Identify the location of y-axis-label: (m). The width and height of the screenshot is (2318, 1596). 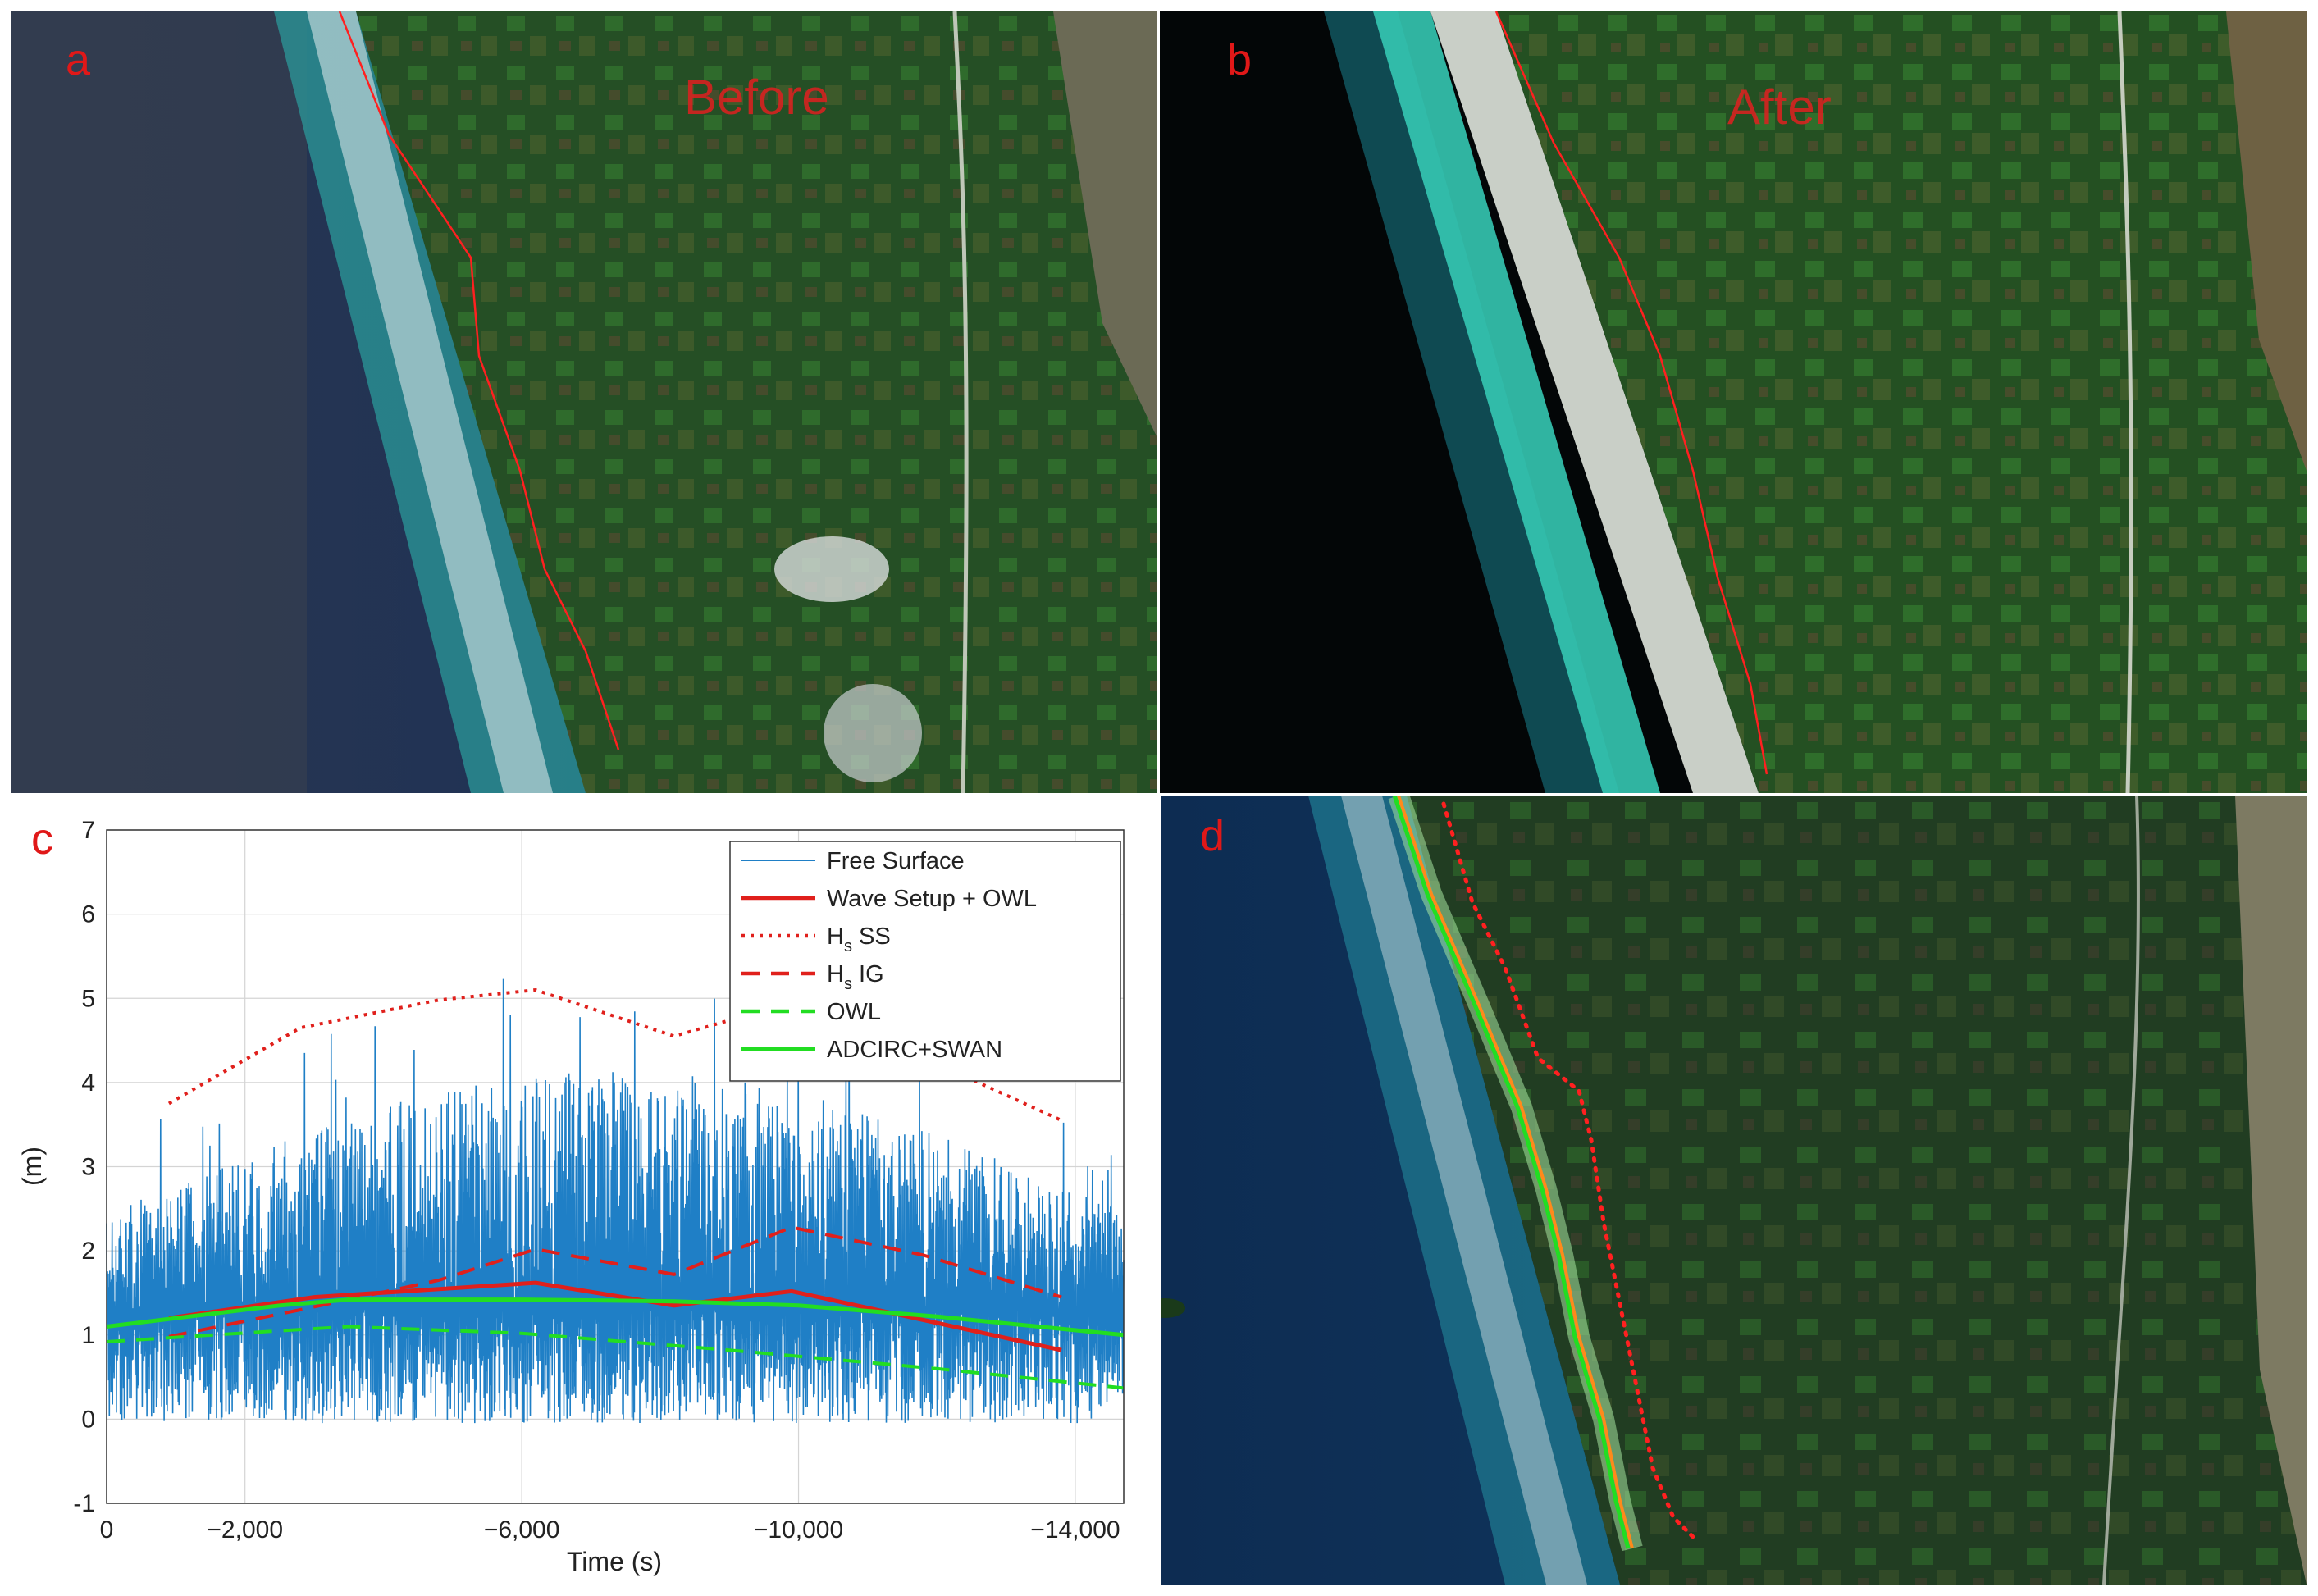
(32, 1166).